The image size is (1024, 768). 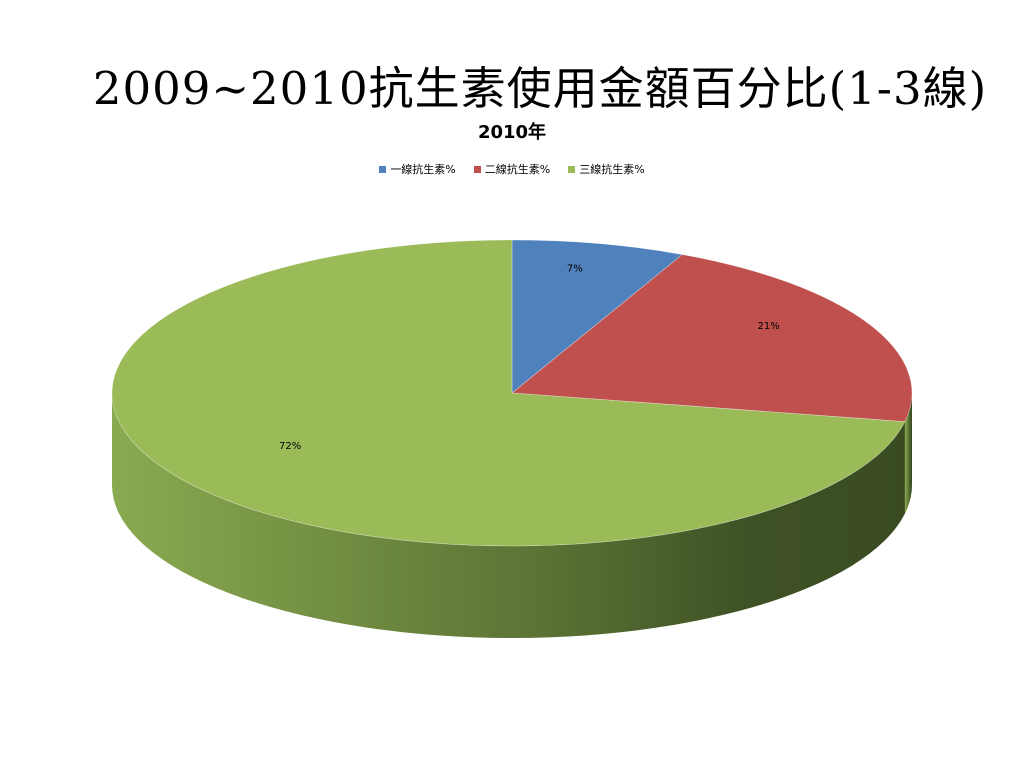 I want to click on legend-item-third-line: 三線抗生素%, so click(x=606, y=169).